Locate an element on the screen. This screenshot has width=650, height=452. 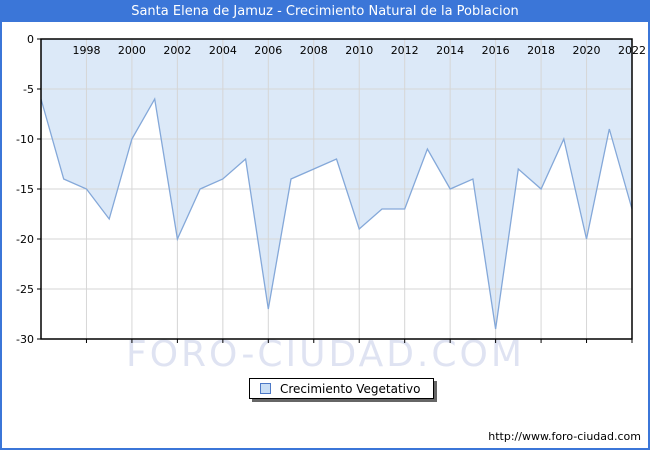
legend-swatch-icon is located at coordinates (265, 388).